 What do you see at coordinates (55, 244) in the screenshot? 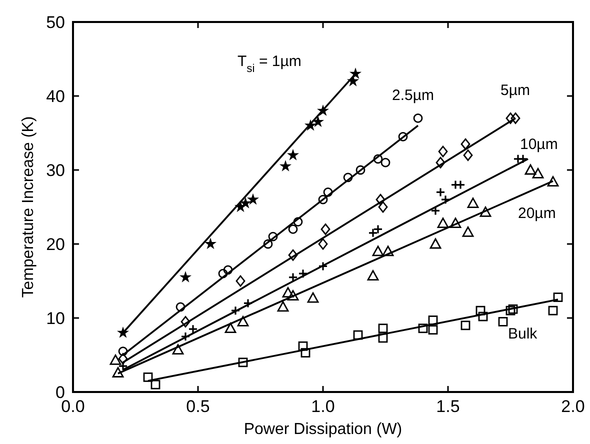
I see `y-tick-label: 20` at bounding box center [55, 244].